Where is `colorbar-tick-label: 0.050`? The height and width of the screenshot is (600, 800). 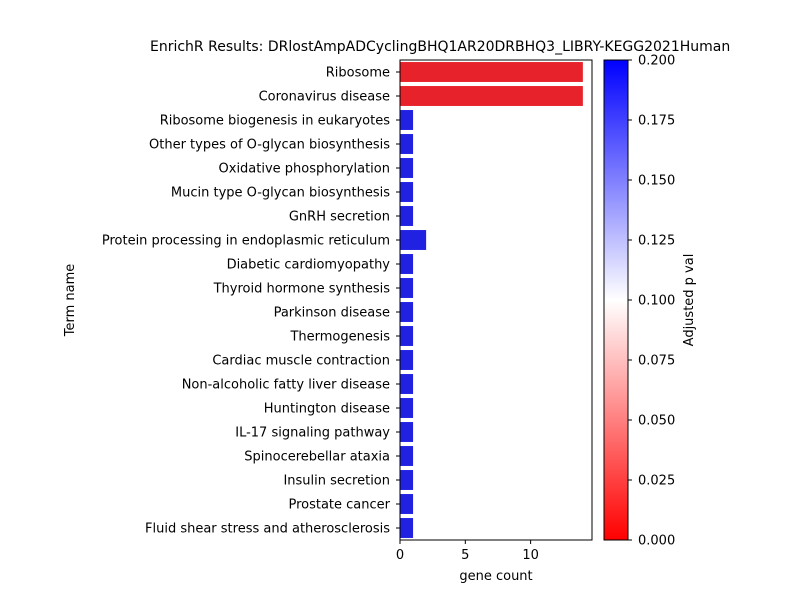
colorbar-tick-label: 0.050 is located at coordinates (656, 421).